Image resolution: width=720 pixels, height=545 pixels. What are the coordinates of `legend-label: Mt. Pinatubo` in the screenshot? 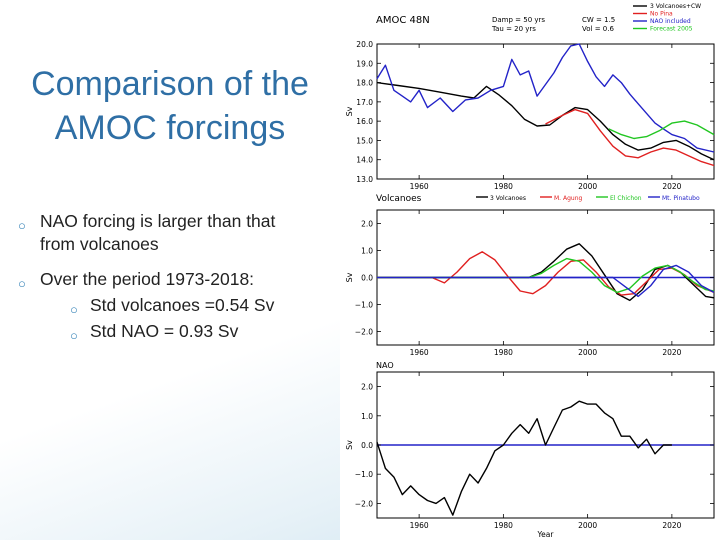 It's located at (681, 198).